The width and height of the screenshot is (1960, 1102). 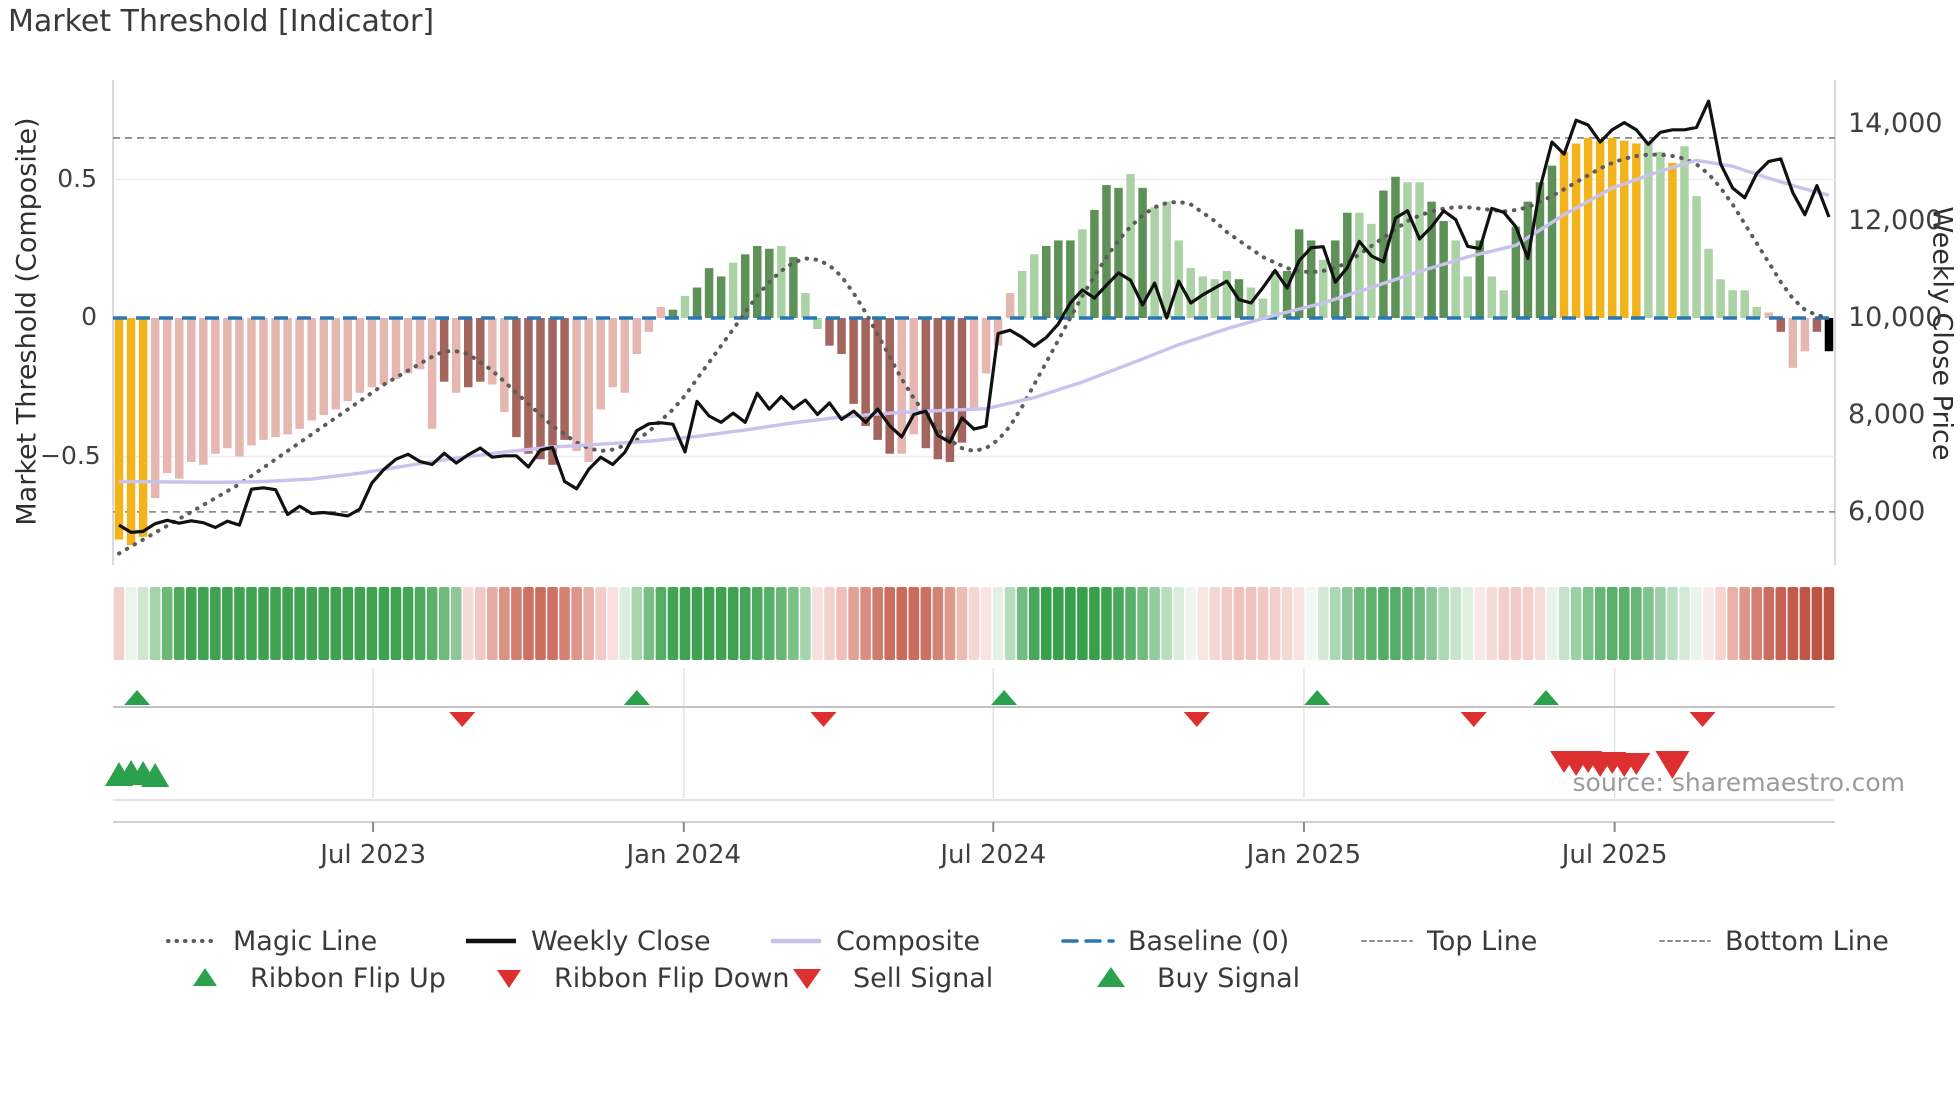 What do you see at coordinates (1636, 764) in the screenshot?
I see `sell-signal-marker` at bounding box center [1636, 764].